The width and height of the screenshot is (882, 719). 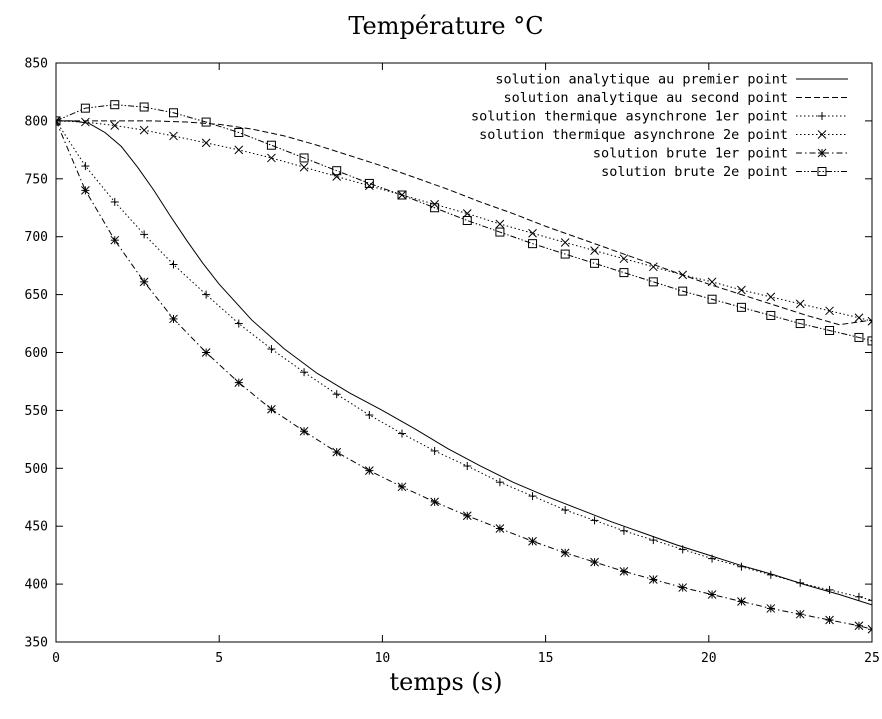 I want to click on legend-label: solution thermique asynchrone 2e point, so click(x=633, y=135).